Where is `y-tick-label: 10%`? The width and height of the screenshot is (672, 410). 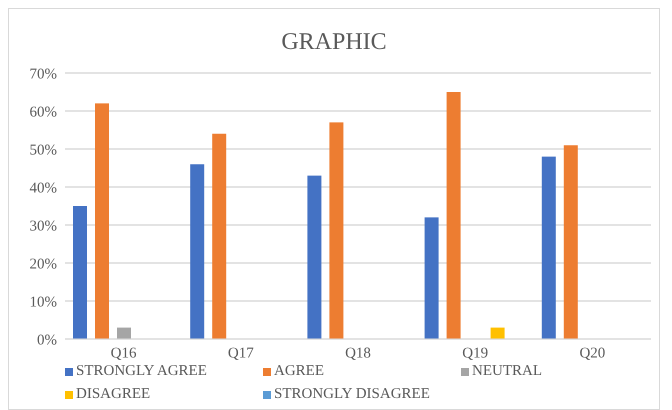 y-tick-label: 10% is located at coordinates (43, 302).